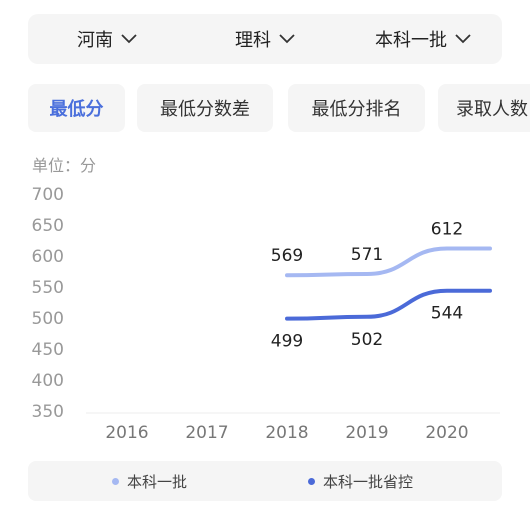  What do you see at coordinates (367, 255) in the screenshot?
I see `data-label: 571` at bounding box center [367, 255].